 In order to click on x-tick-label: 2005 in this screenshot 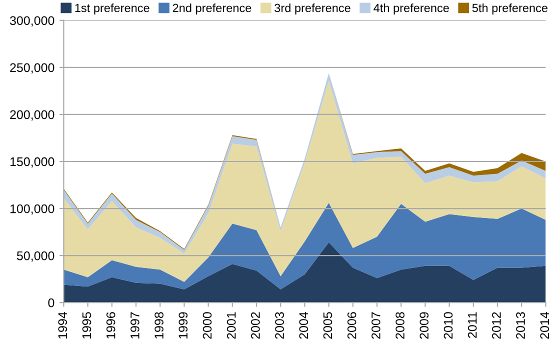, I will do `click(327, 325)`.